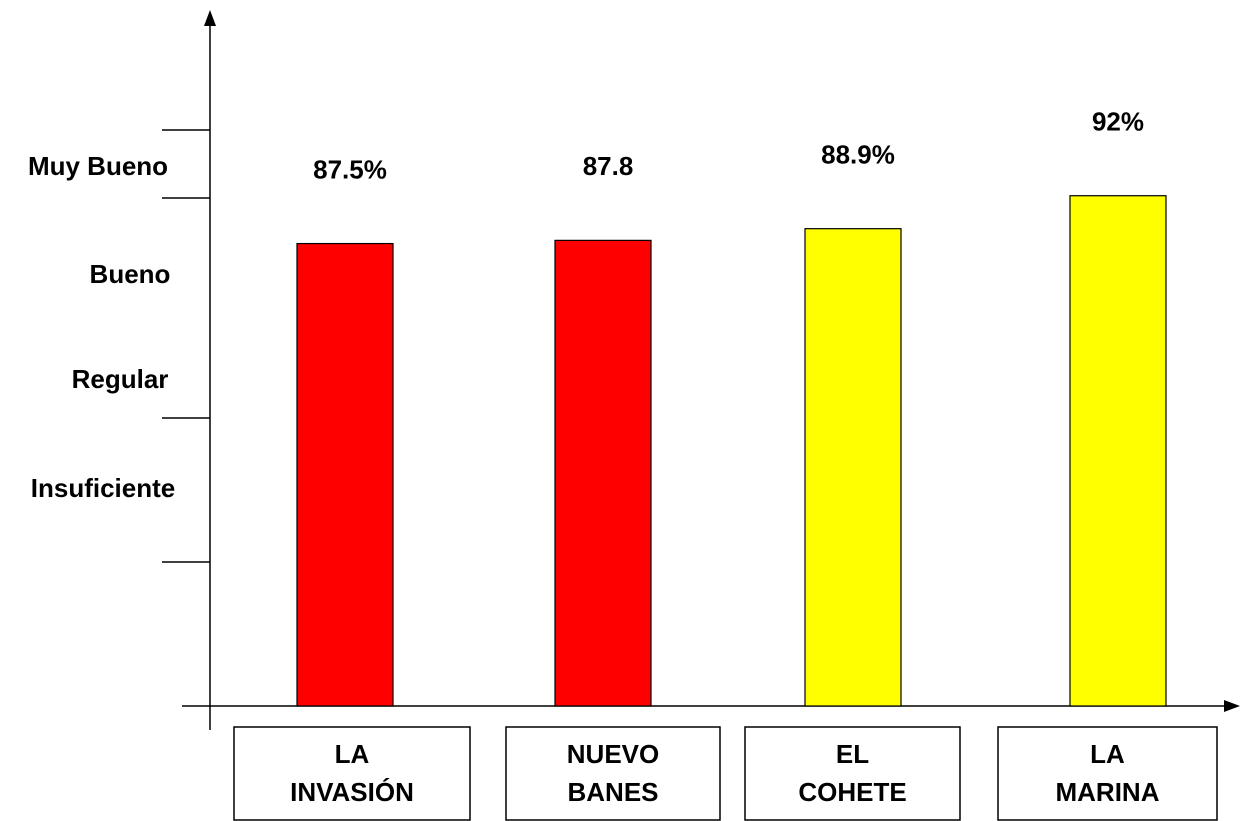 Image resolution: width=1244 pixels, height=821 pixels. Describe the element at coordinates (120, 379) in the screenshot. I see `y-category-label: Regular` at that location.